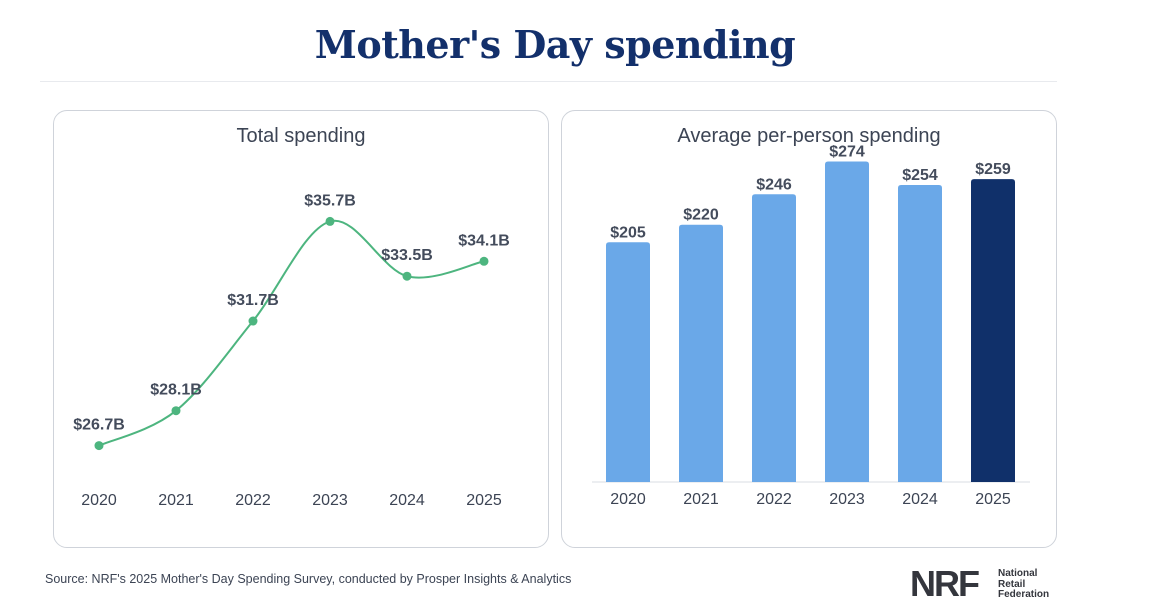 This screenshot has height=614, width=1156. I want to click on line-label-2024: $33.5B, so click(407, 255).